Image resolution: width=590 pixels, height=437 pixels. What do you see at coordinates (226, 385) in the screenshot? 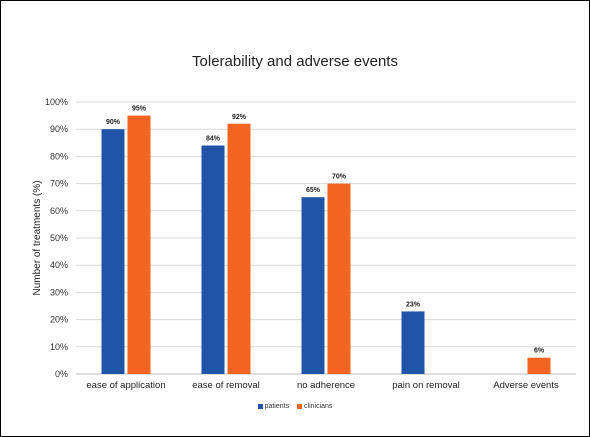
I see `x-category-label: ease of removal` at bounding box center [226, 385].